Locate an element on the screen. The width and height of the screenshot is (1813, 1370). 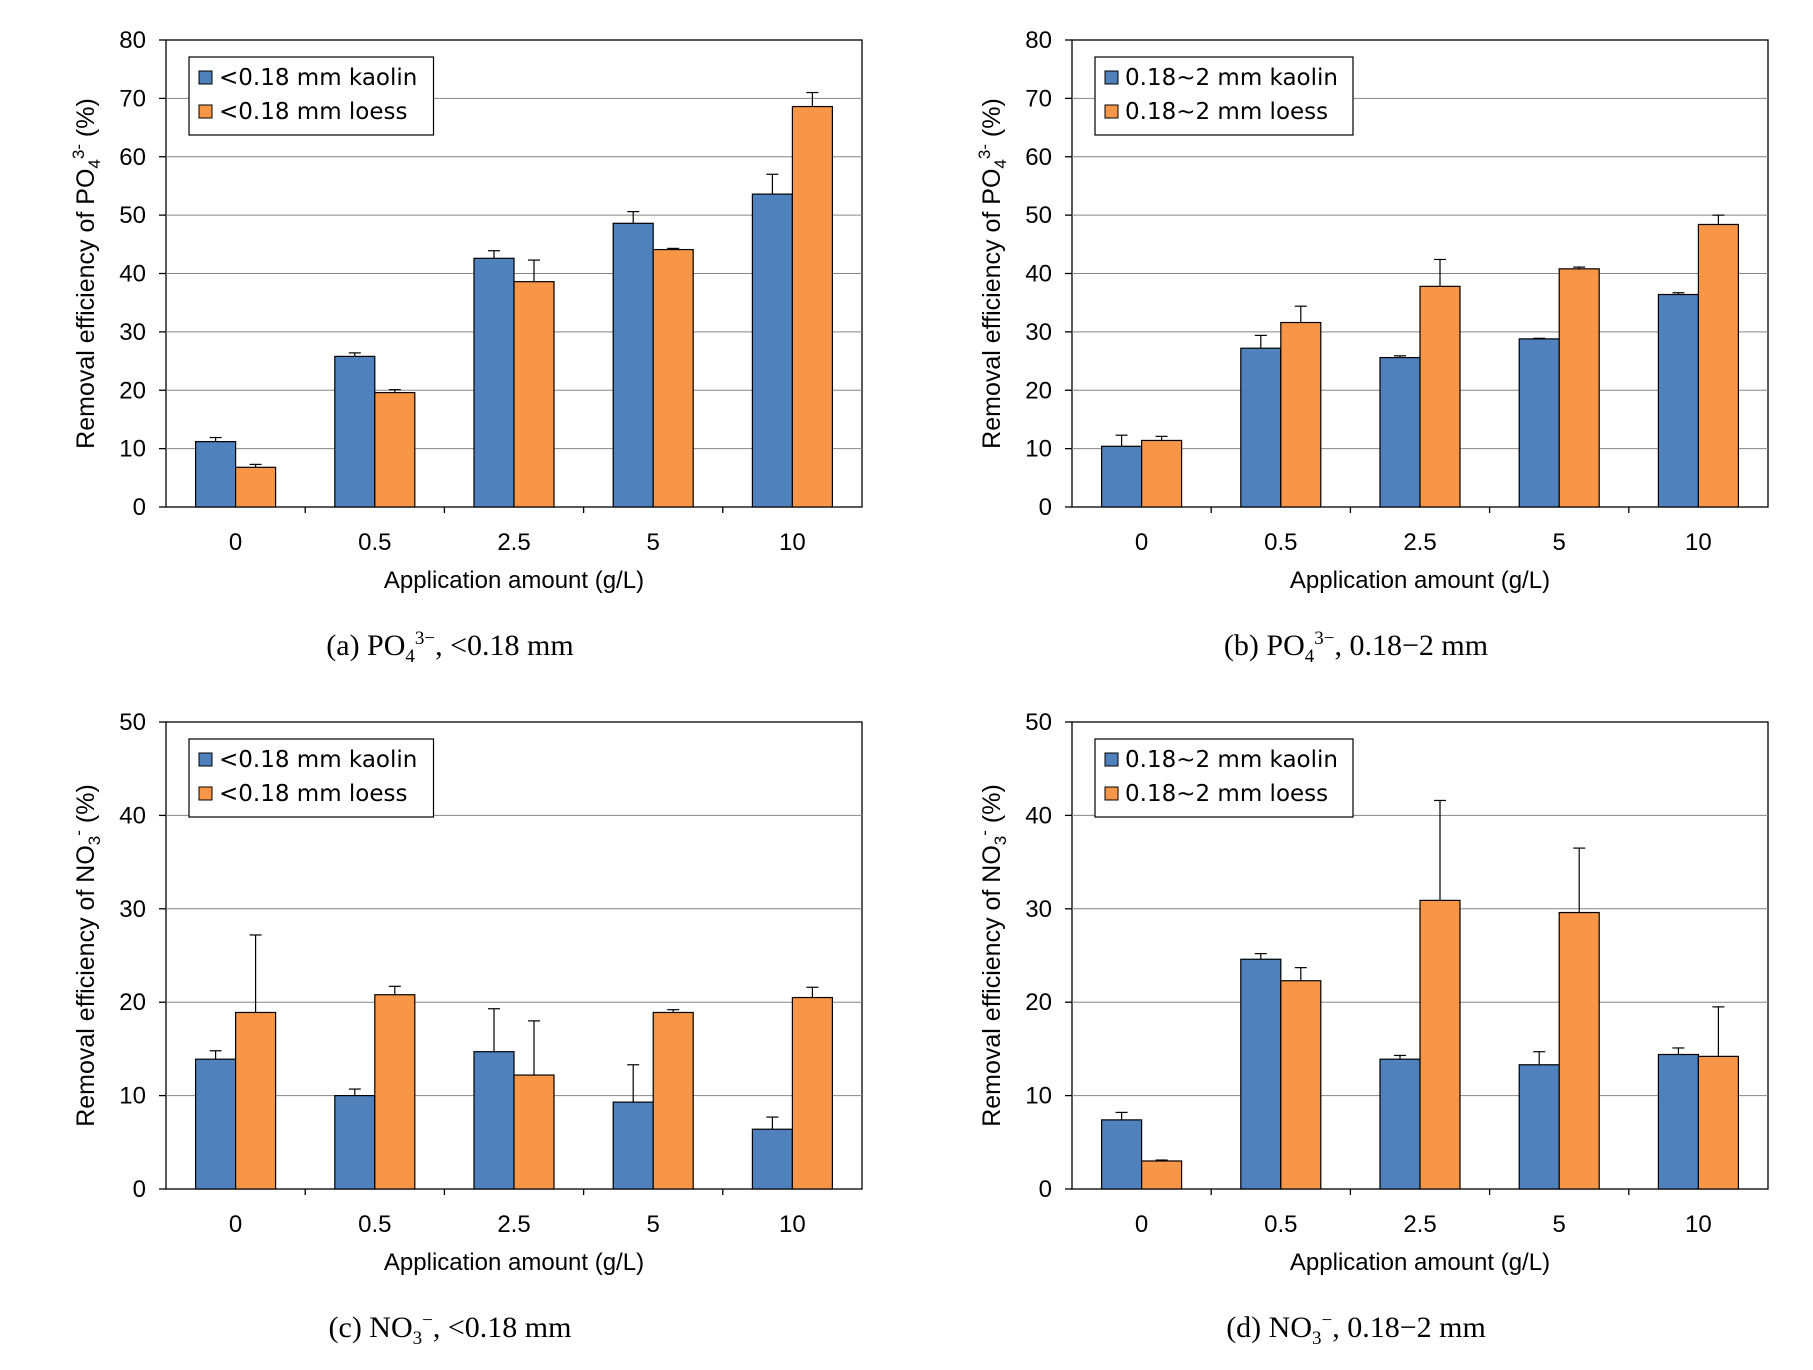
x-tick-label-b-0: 0 is located at coordinates (1141, 542).